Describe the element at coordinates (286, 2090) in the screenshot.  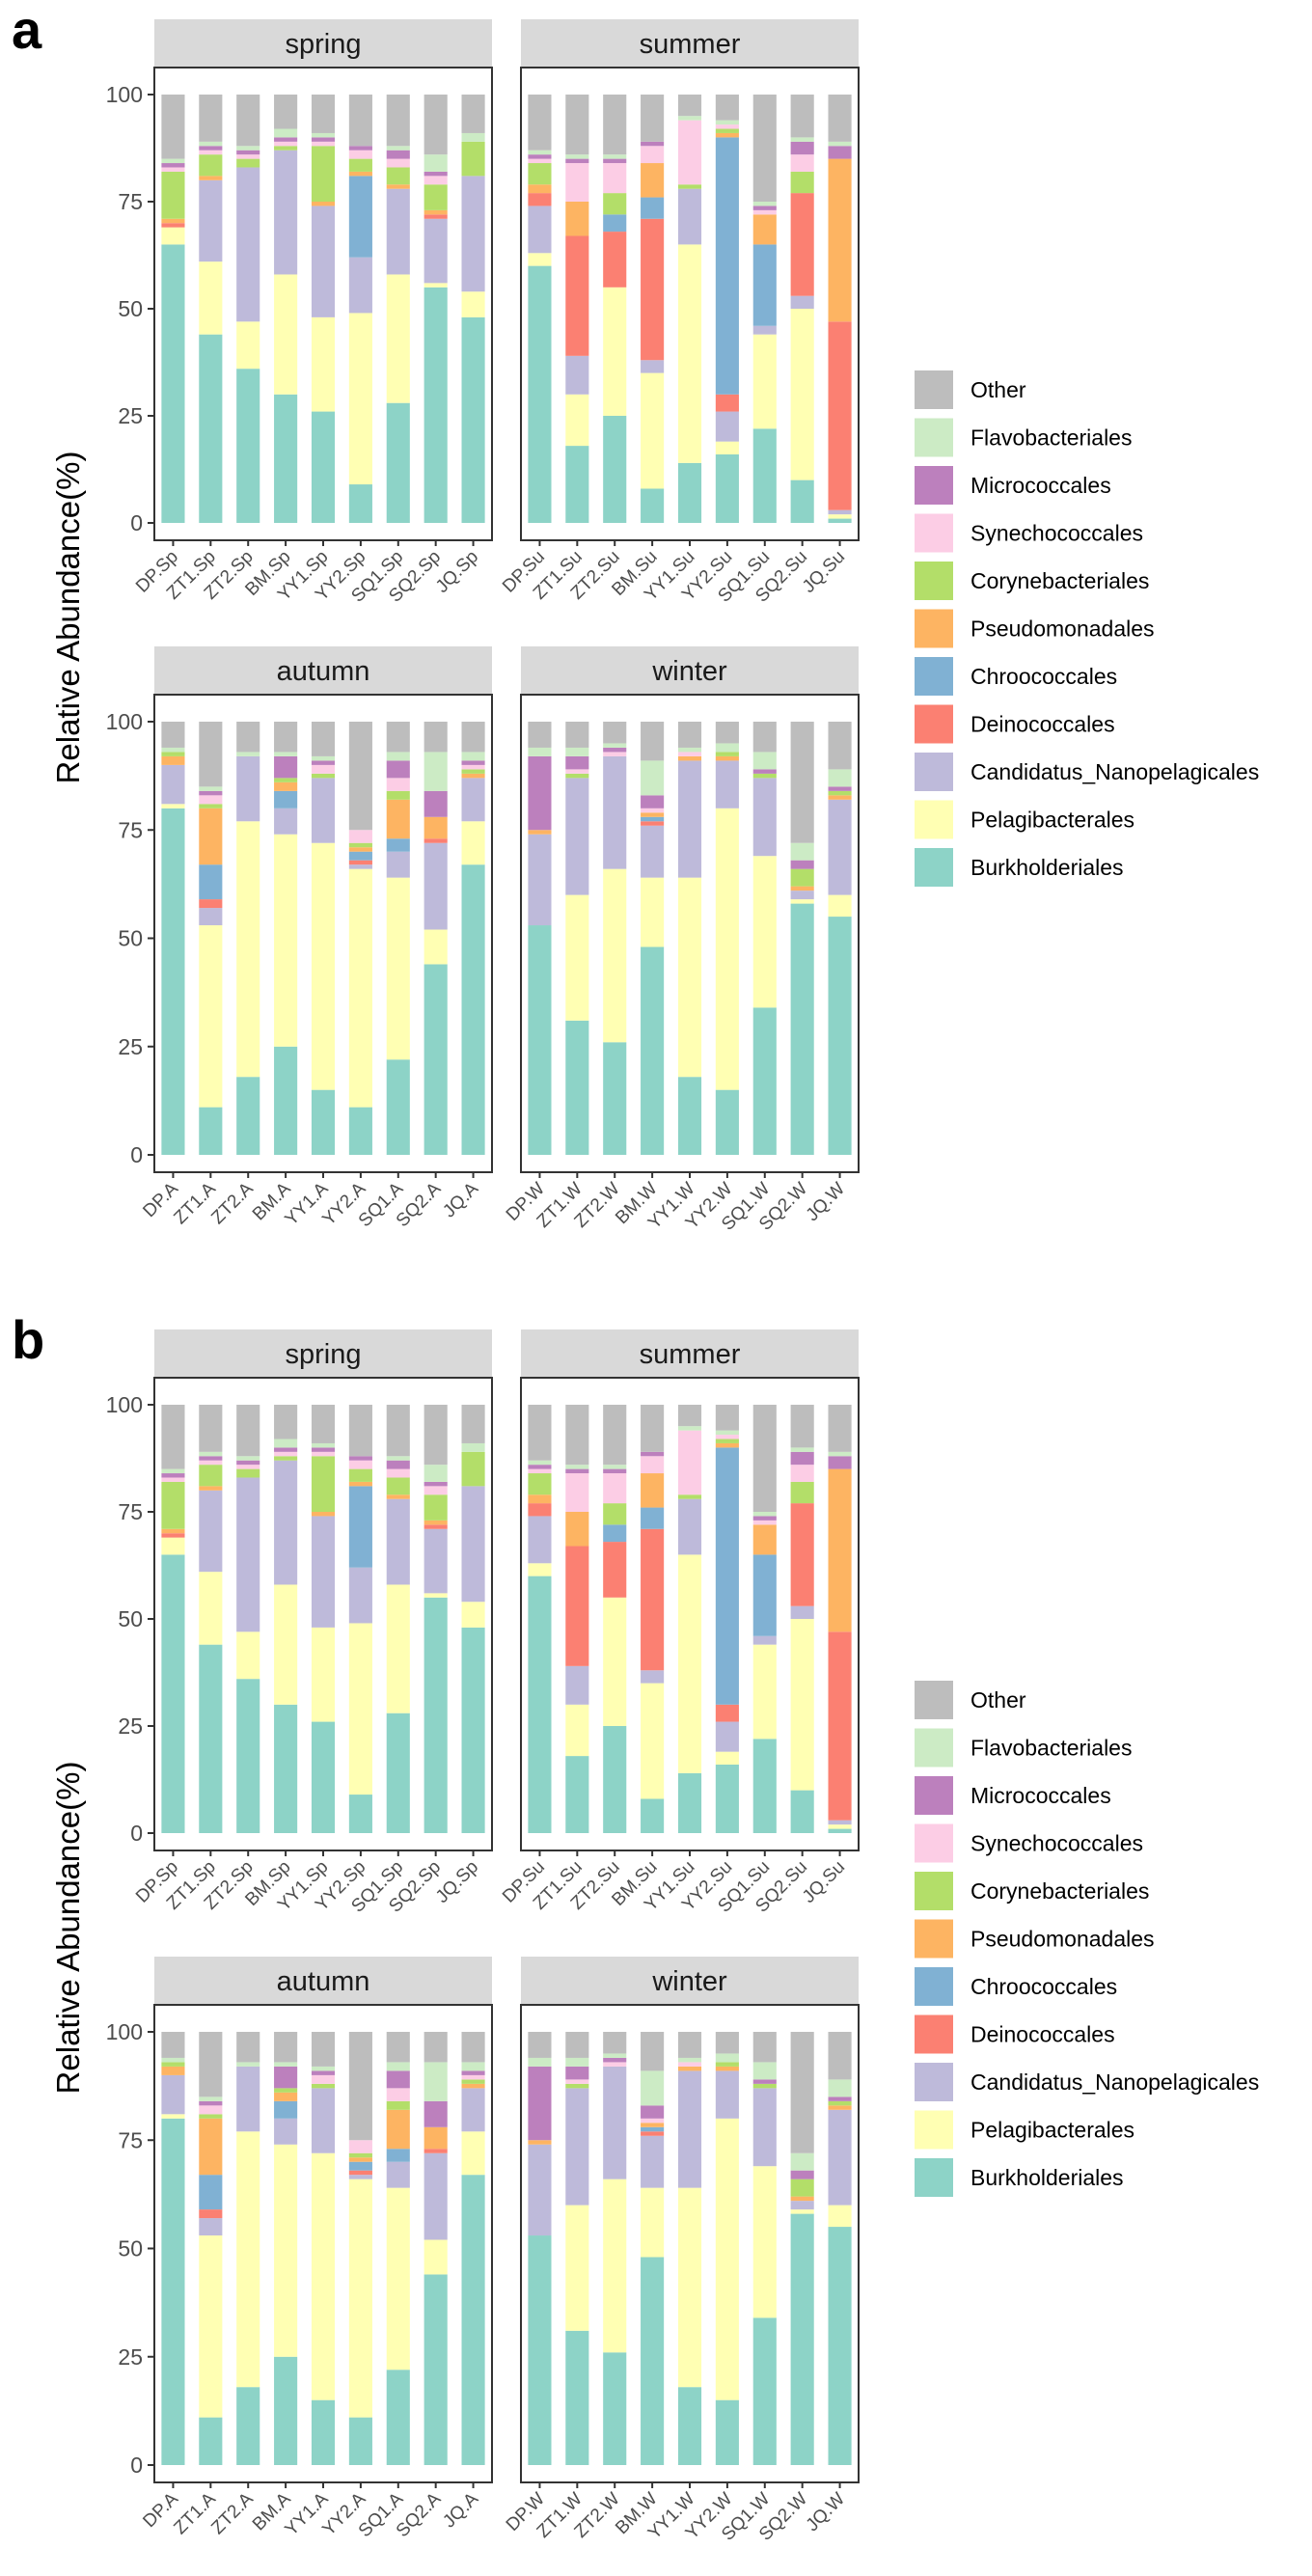
I see `bar-segment-bm-a-corynebacteriales` at that location.